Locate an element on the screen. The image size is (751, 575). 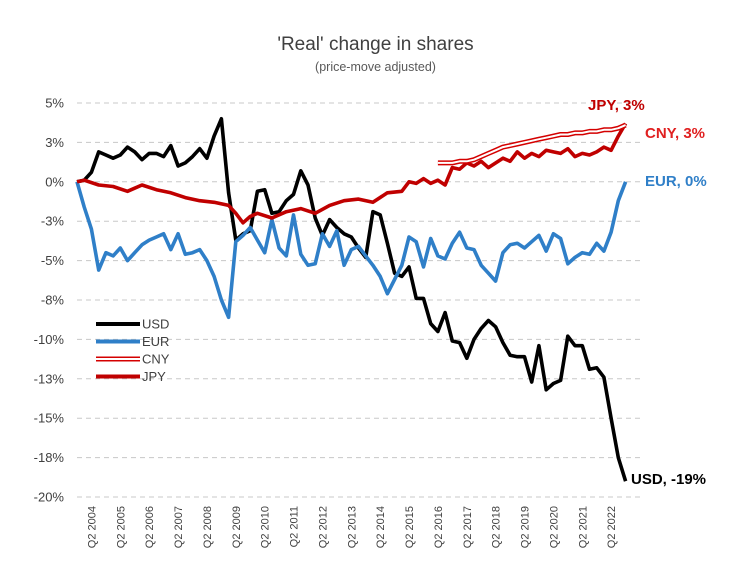
x-tick-label: Q2 2009 is located at coordinates (237, 527).